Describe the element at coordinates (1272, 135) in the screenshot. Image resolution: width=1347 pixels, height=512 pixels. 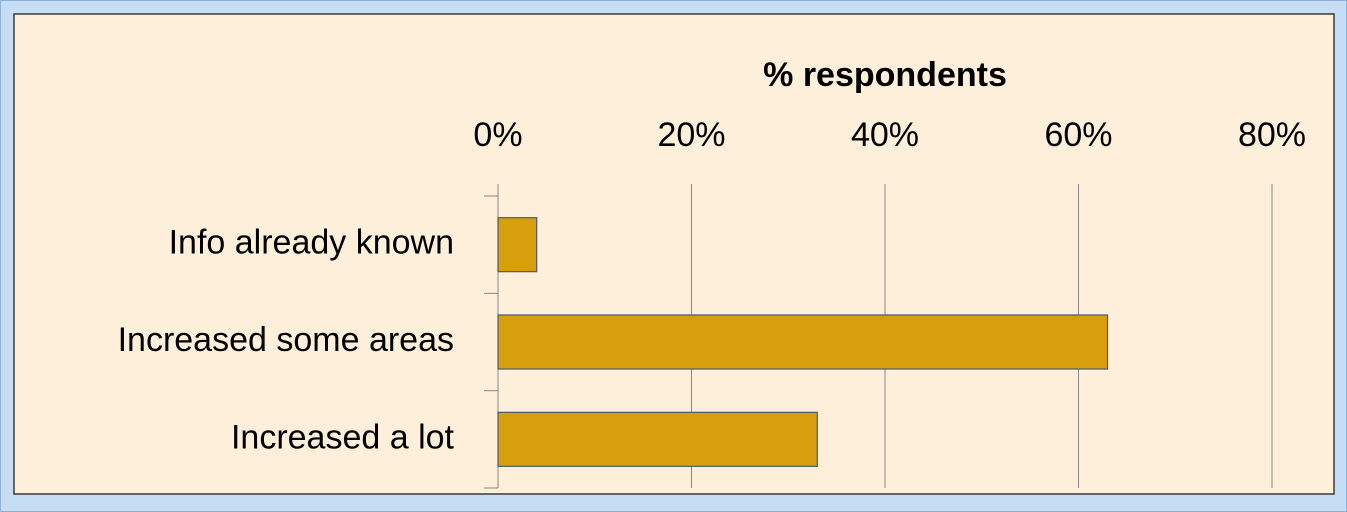
I see `x-tick-label: 80%` at that location.